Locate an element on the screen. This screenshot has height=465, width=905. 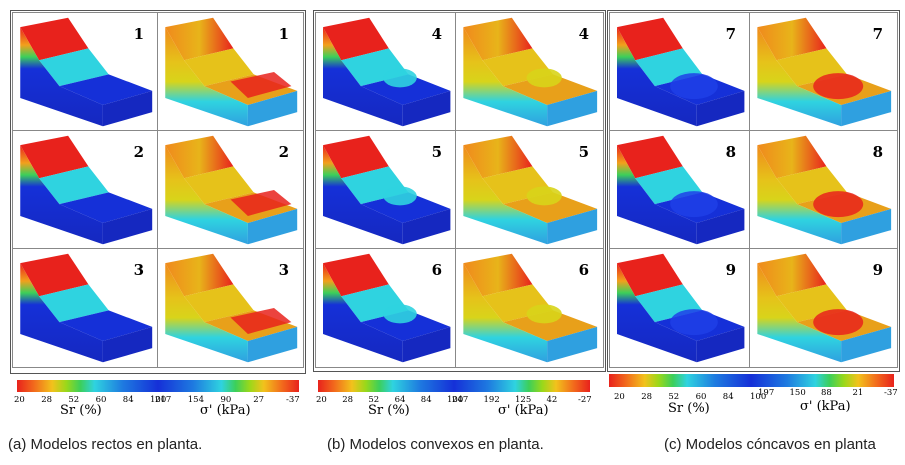
model-cell-5-sr: 5 is located at coordinates (386, 190).